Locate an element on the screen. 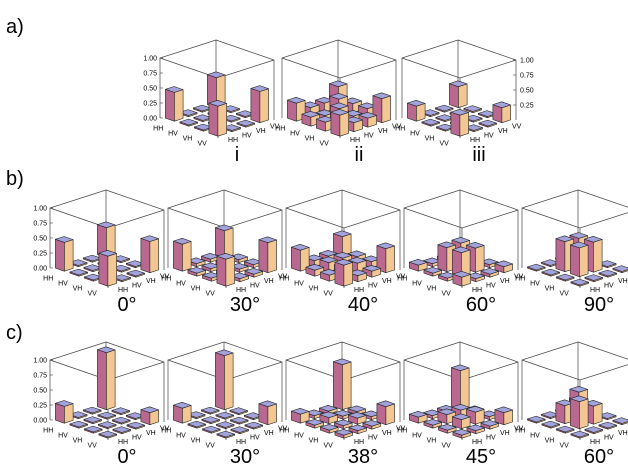 The width and height of the screenshot is (628, 471). frame is located at coordinates (461, 238).